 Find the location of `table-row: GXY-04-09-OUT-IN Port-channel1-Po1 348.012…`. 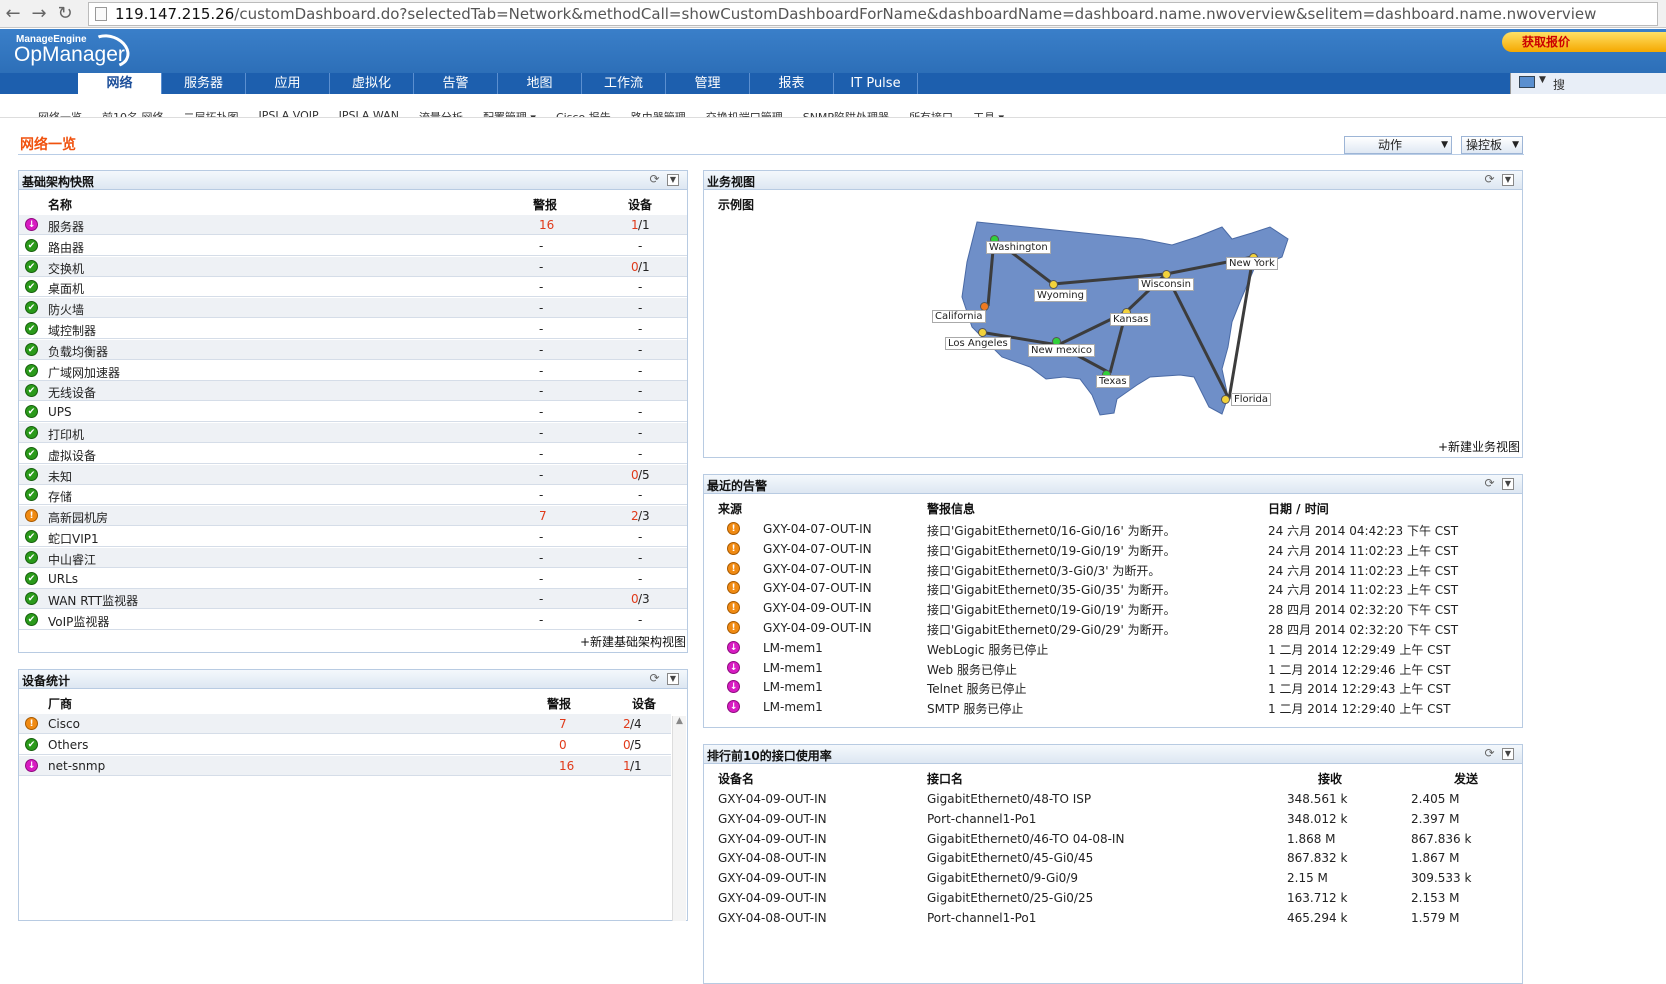

table-row: GXY-04-09-OUT-IN Port-channel1-Po1 348.012… is located at coordinates (1113, 819).